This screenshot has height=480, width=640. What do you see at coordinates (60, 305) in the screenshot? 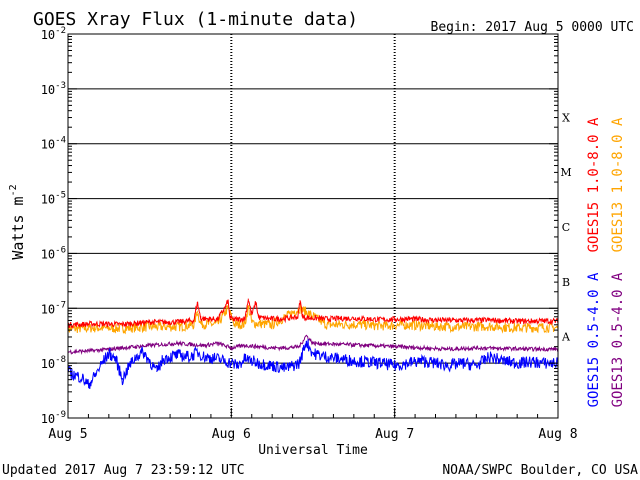
I see `y-tick-label-exponent: -7` at bounding box center [60, 305].